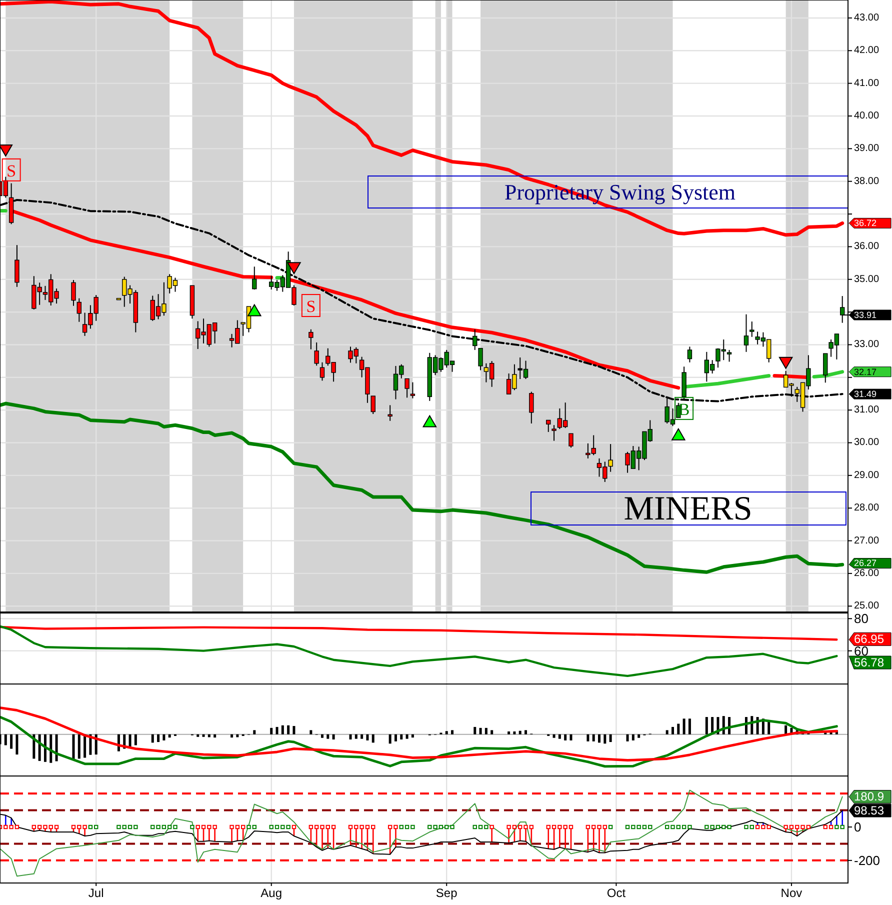 This screenshot has width=892, height=905. I want to click on y-tick-label: 35.00, so click(867, 279).